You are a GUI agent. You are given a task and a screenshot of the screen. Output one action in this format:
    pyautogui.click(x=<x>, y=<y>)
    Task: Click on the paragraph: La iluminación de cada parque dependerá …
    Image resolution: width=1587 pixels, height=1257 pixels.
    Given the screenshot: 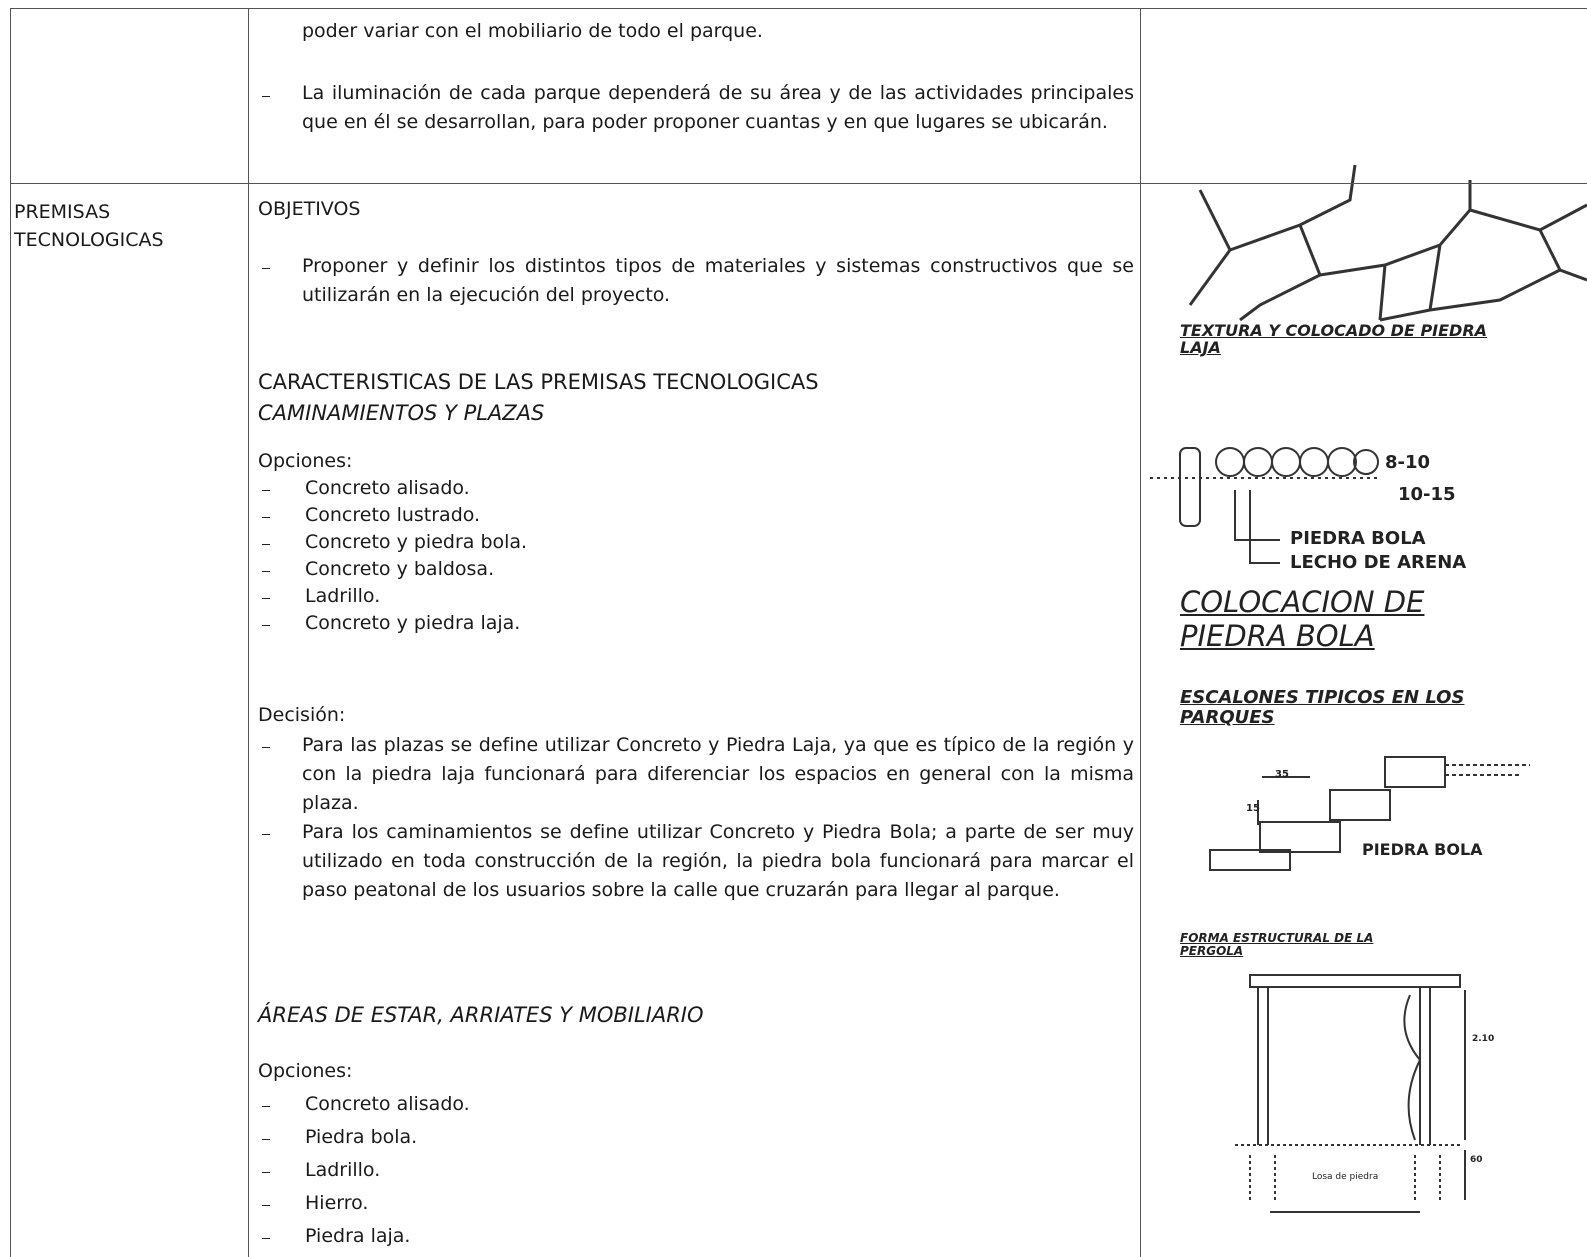 What is the action you would take?
    pyautogui.click(x=718, y=107)
    